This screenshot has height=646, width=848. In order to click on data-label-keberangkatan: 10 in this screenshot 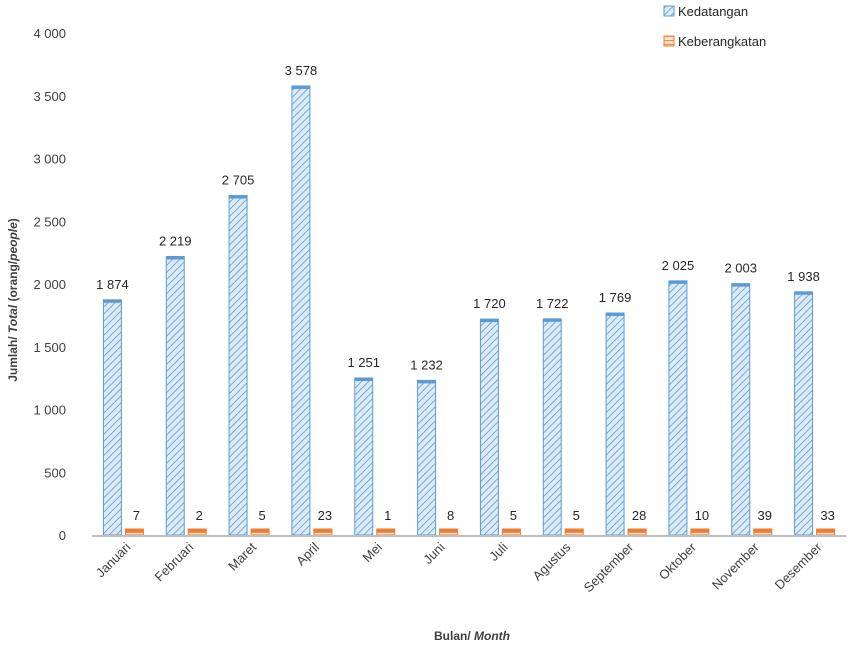, I will do `click(702, 515)`.